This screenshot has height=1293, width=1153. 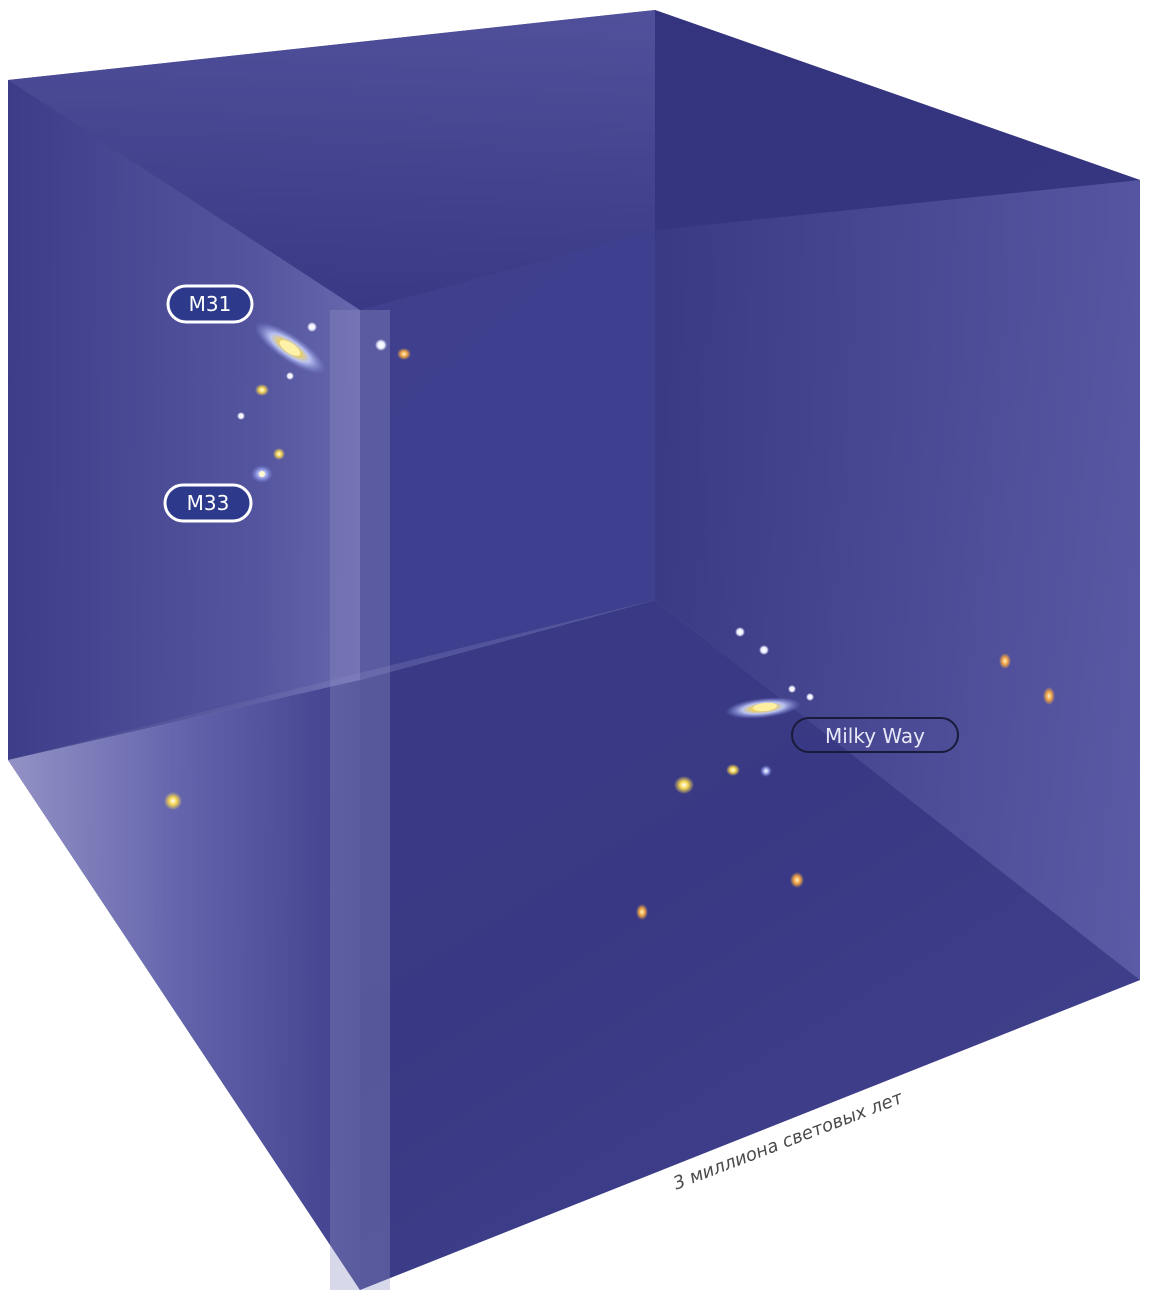 I want to click on m33-core, so click(x=262, y=474).